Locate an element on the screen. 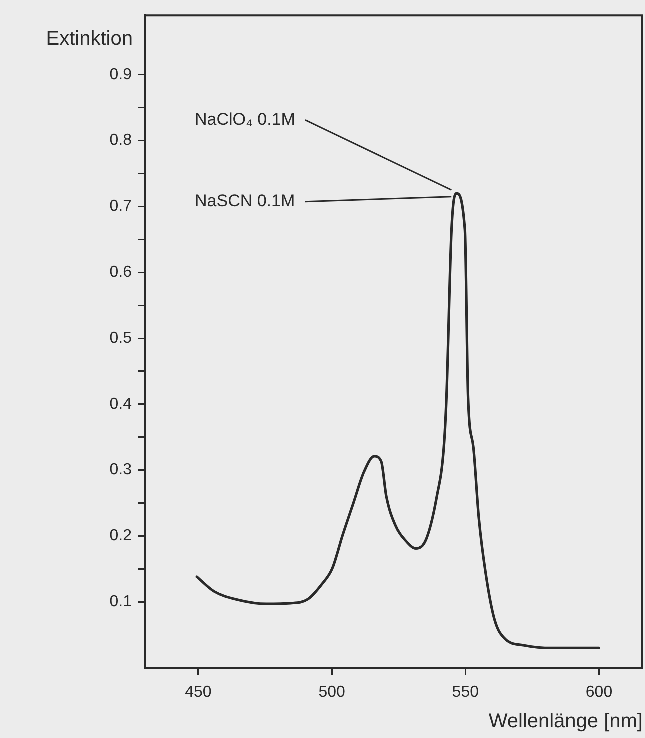 The width and height of the screenshot is (645, 738). x-tick-label: 450 is located at coordinates (198, 693).